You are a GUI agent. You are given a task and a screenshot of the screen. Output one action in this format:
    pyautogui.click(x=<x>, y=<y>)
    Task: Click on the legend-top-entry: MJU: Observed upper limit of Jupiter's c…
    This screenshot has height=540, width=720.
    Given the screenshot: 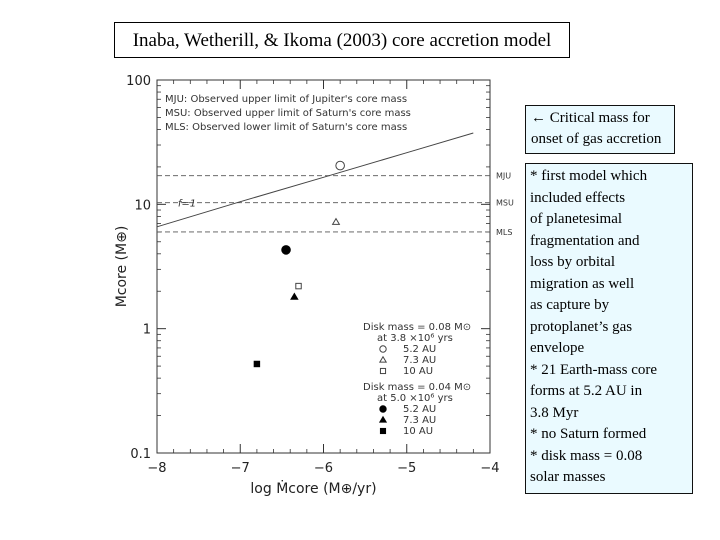 What is the action you would take?
    pyautogui.click(x=286, y=99)
    